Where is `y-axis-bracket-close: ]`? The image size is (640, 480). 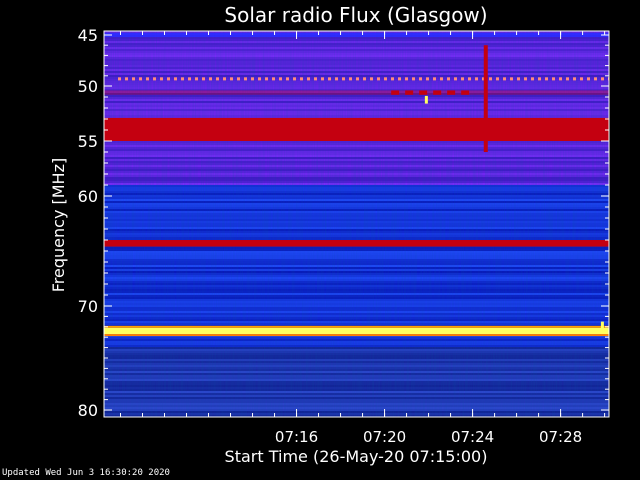 y-axis-bracket-close: ] is located at coordinates (58, 161).